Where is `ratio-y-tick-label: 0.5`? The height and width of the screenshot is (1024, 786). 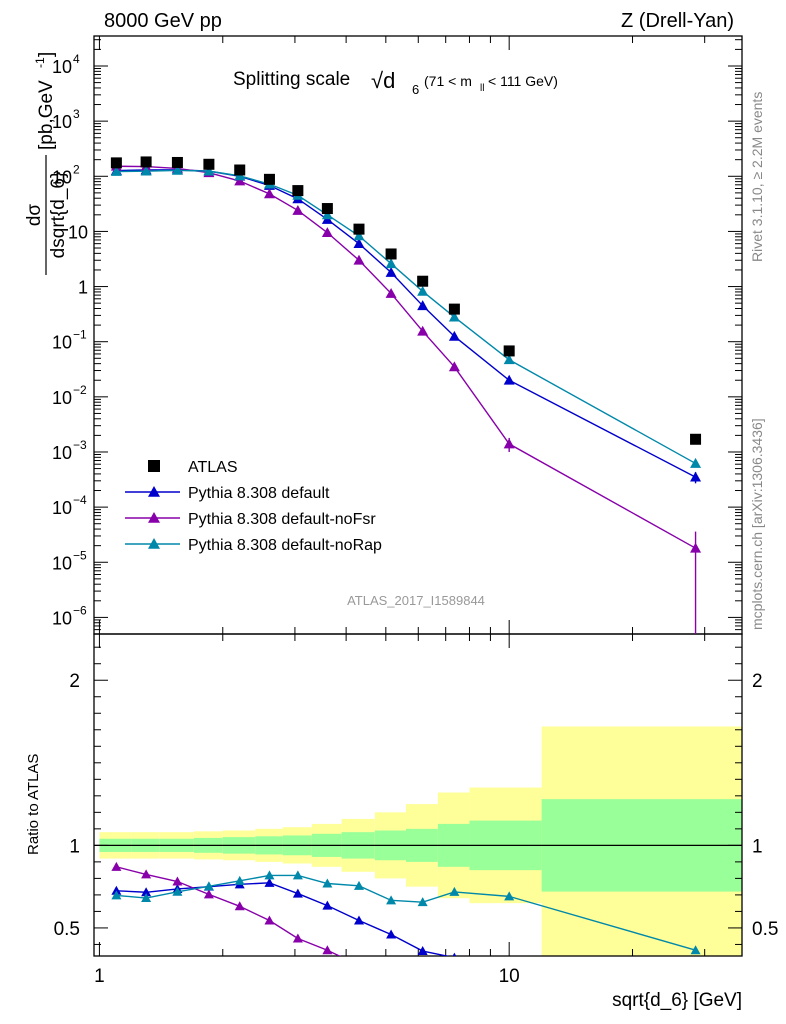 ratio-y-tick-label: 0.5 is located at coordinates (67, 929).